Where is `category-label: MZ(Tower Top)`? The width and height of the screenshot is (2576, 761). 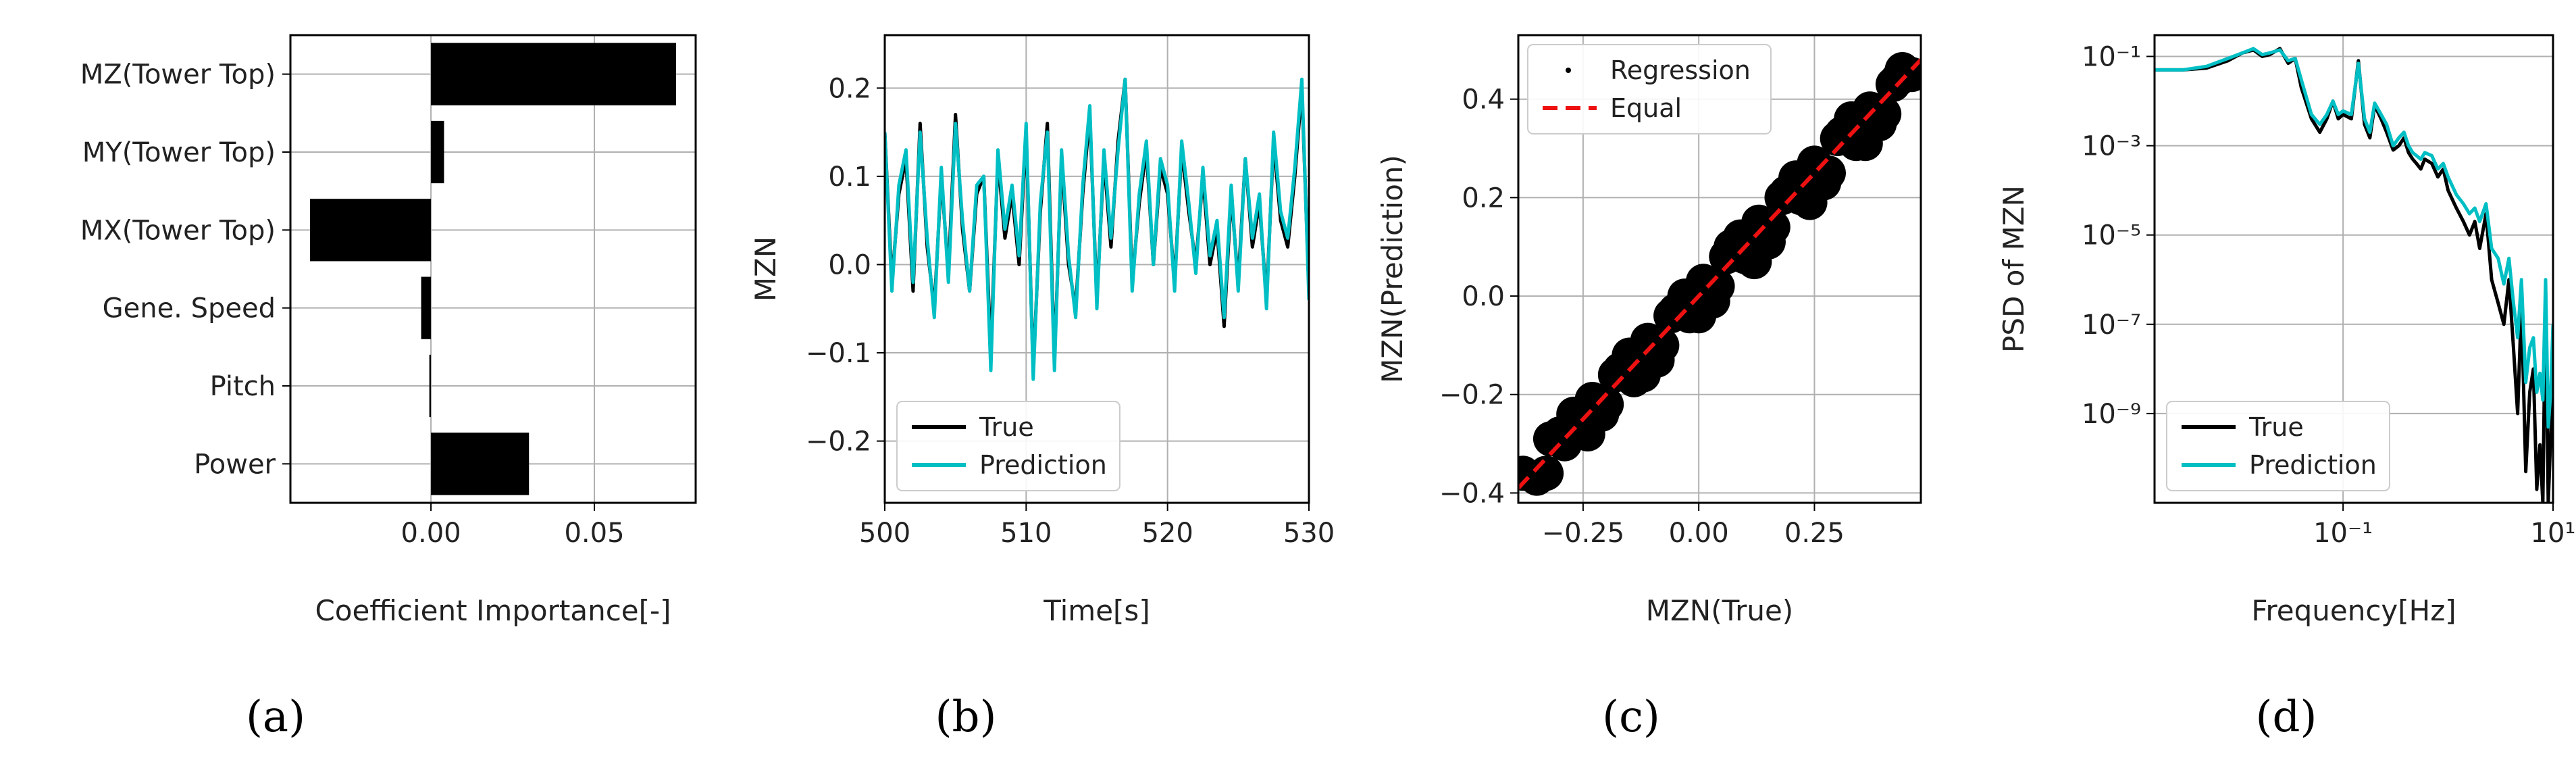
category-label: MZ(Tower Top) is located at coordinates (178, 75).